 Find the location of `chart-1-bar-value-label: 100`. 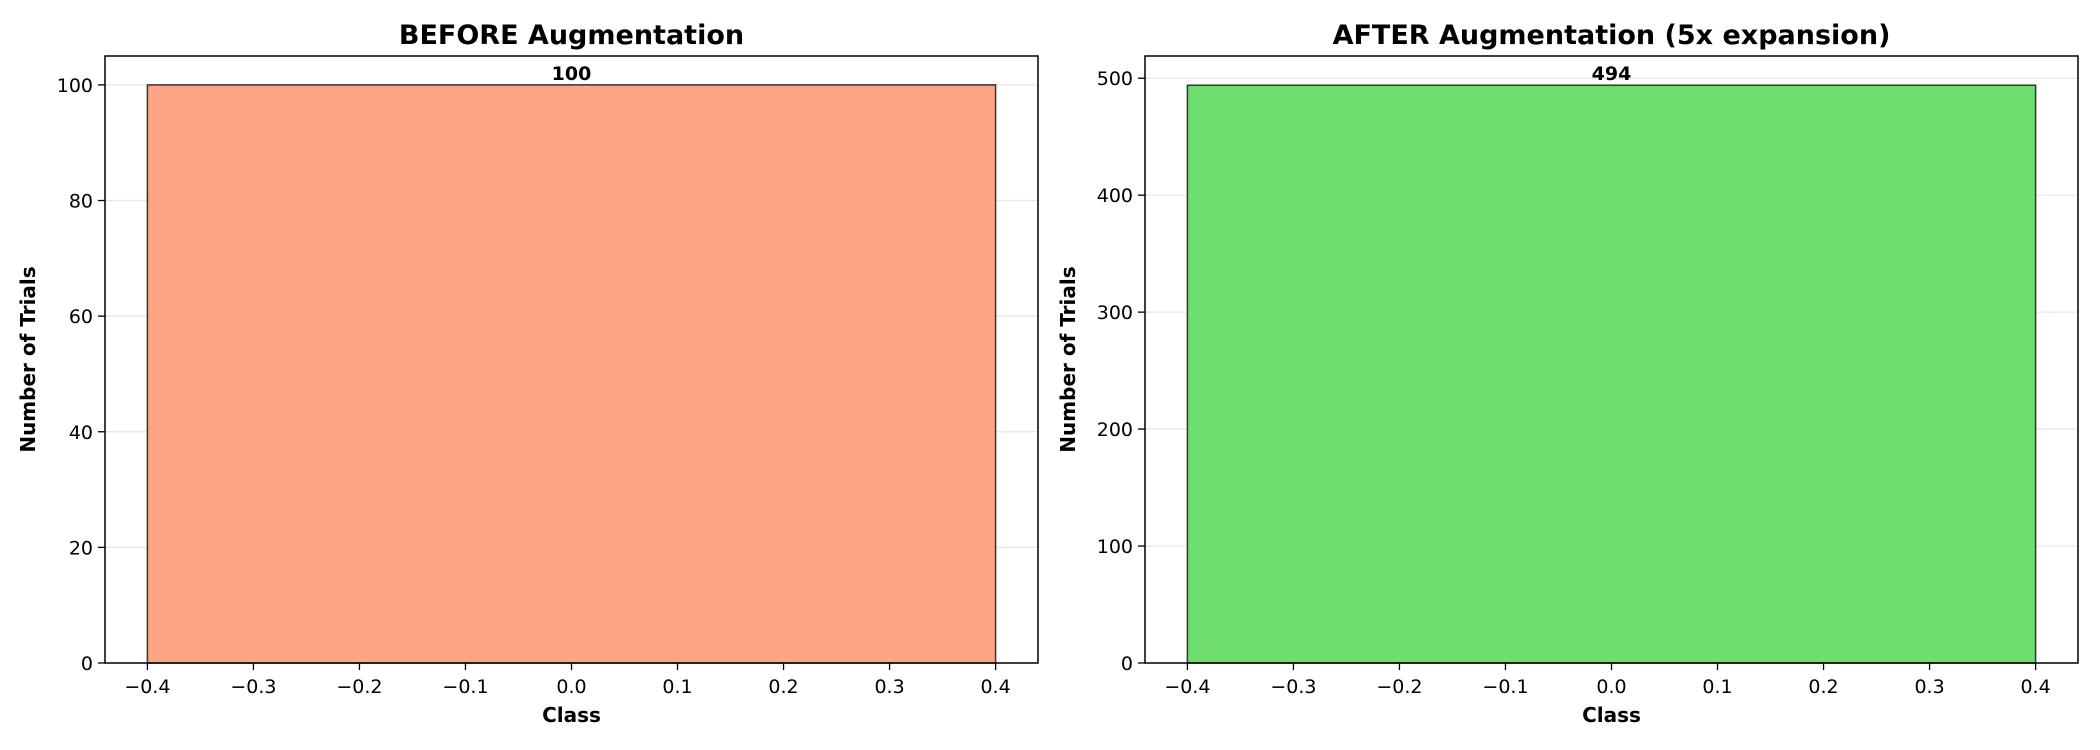

chart-1-bar-value-label: 100 is located at coordinates (572, 74).